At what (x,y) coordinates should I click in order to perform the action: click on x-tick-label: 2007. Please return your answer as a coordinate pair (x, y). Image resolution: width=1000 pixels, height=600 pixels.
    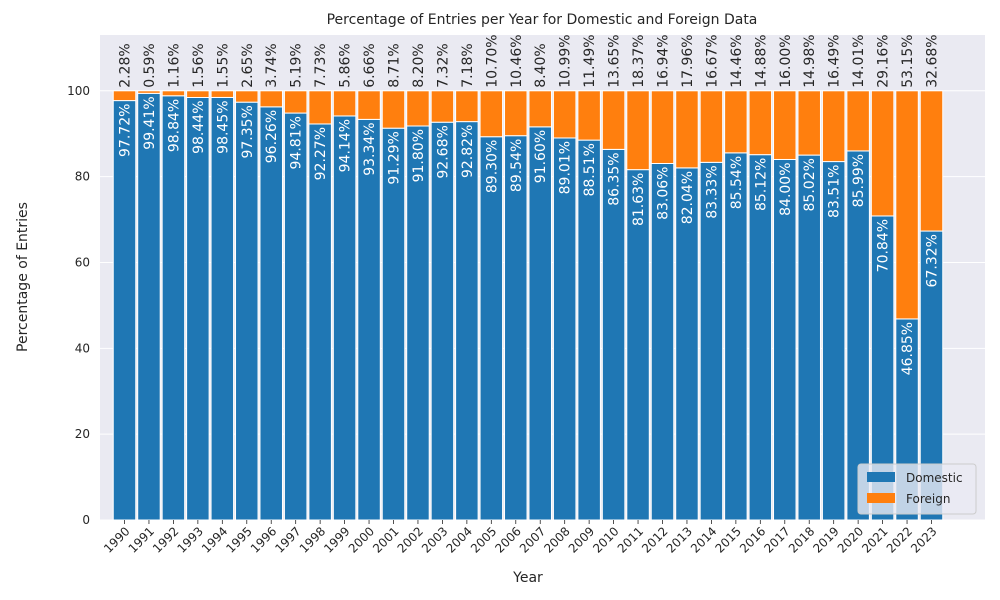
    Looking at the image, I should click on (532, 539).